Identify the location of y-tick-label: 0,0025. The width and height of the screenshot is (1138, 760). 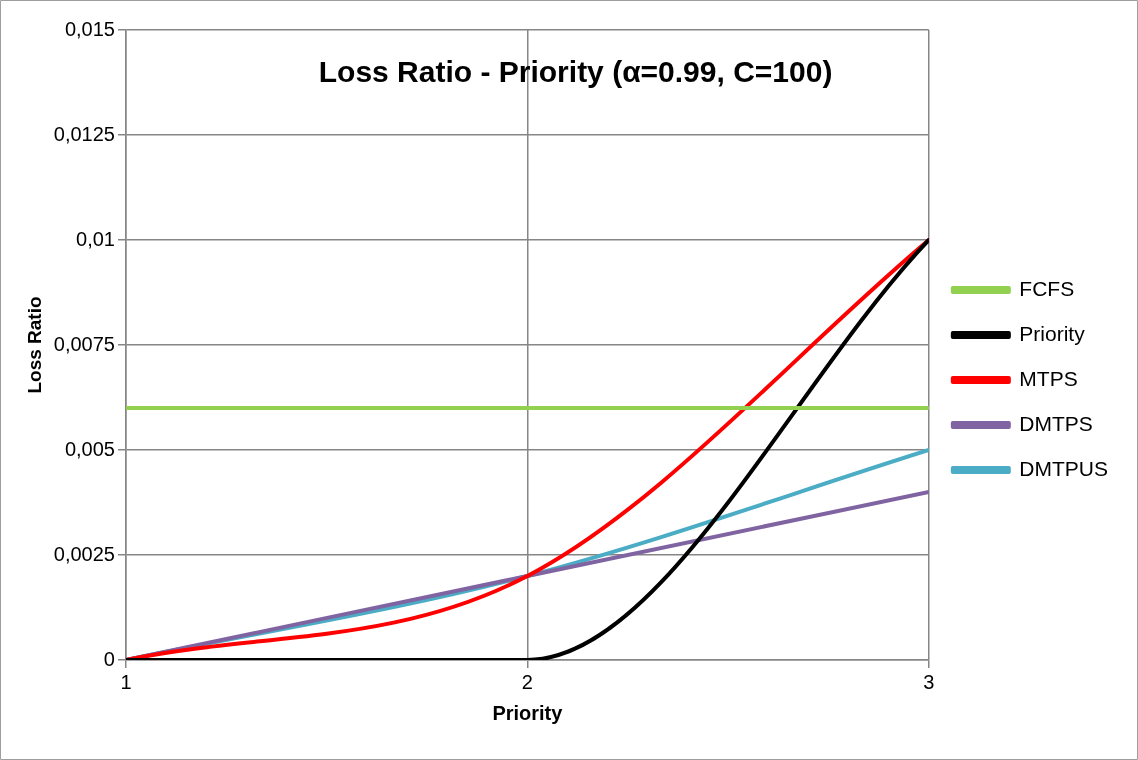
(84, 553).